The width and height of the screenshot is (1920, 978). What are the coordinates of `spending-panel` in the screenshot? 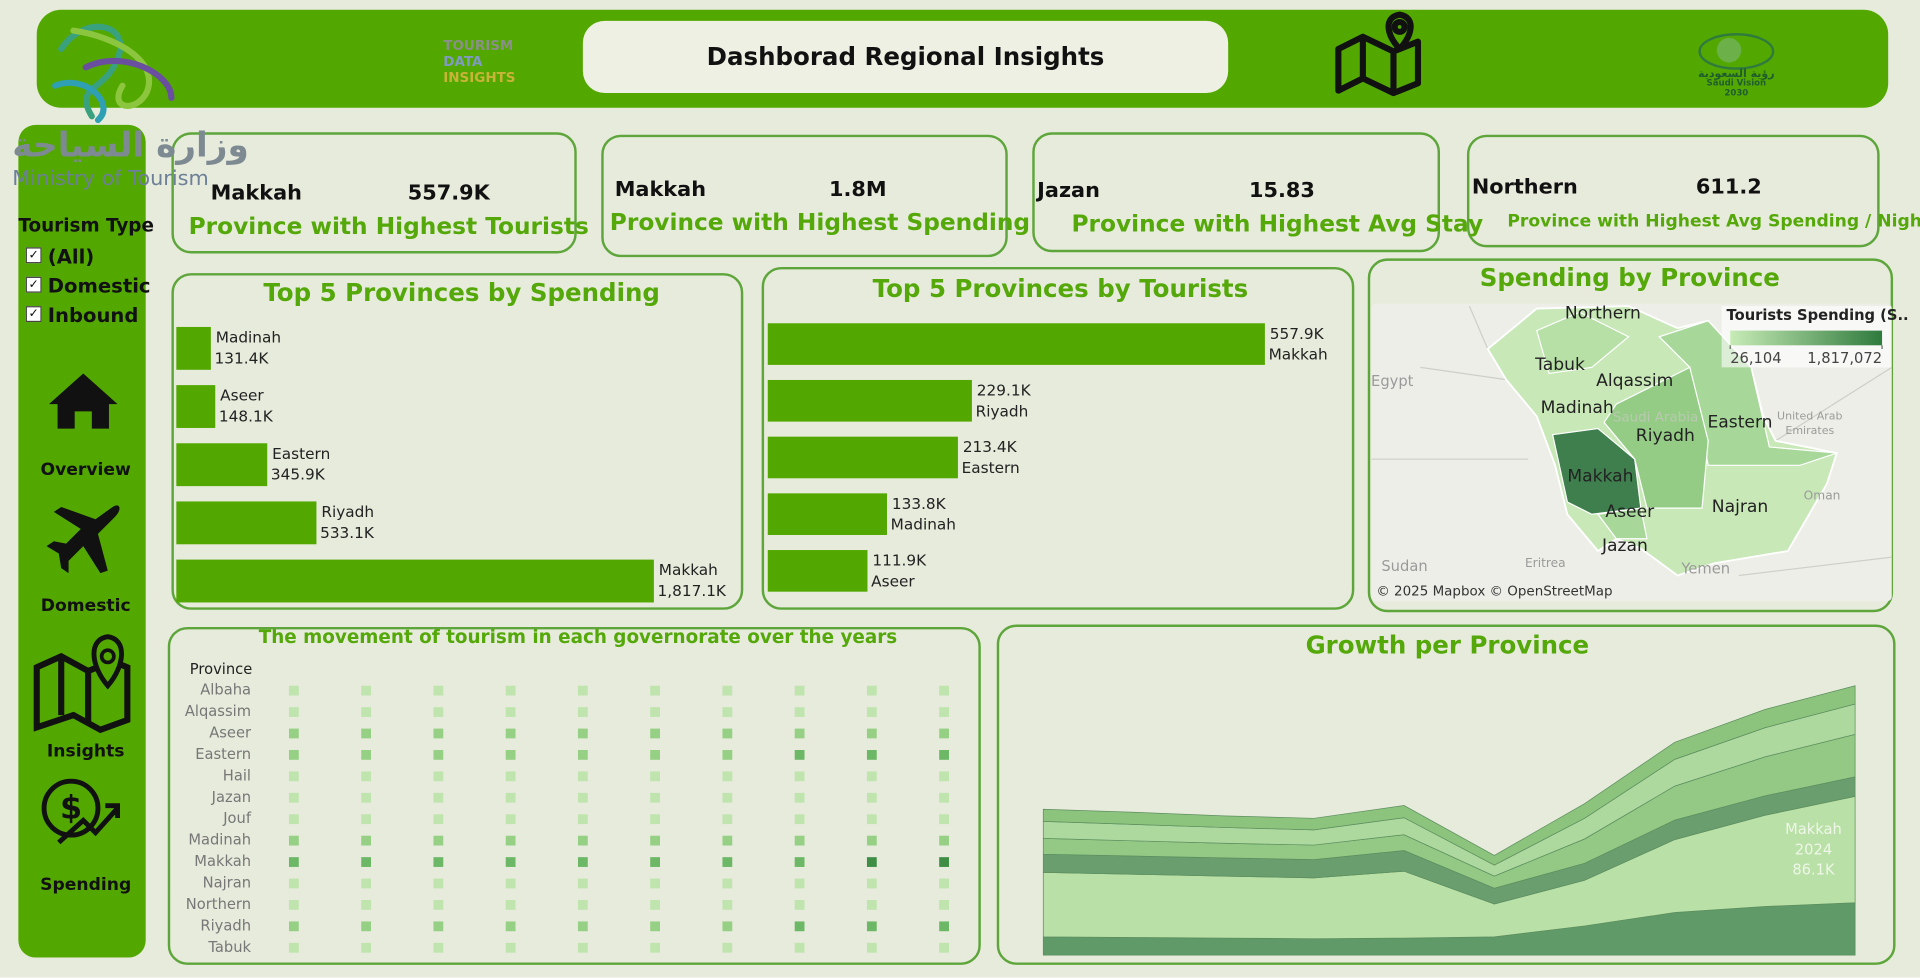 It's located at (457, 441).